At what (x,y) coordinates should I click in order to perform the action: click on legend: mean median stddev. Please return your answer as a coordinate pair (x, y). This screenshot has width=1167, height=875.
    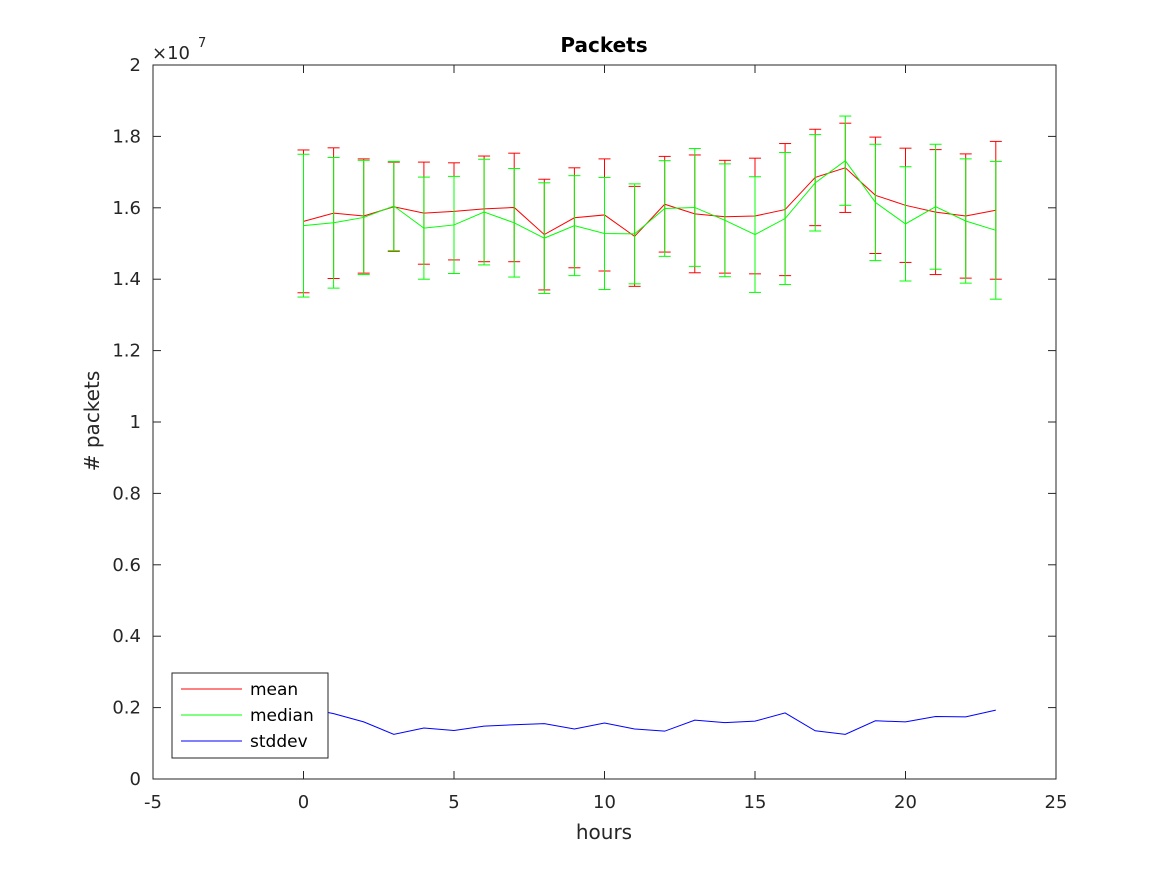
    Looking at the image, I should click on (250, 715).